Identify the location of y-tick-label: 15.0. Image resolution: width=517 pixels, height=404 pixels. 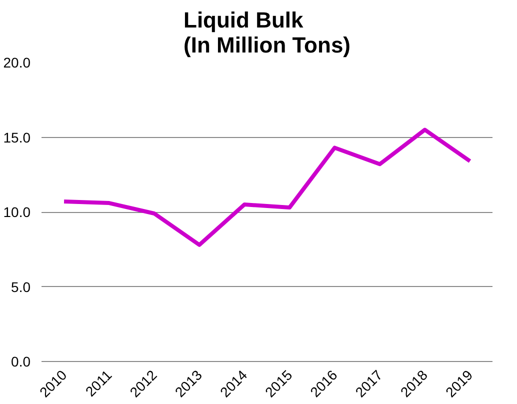
(17, 137).